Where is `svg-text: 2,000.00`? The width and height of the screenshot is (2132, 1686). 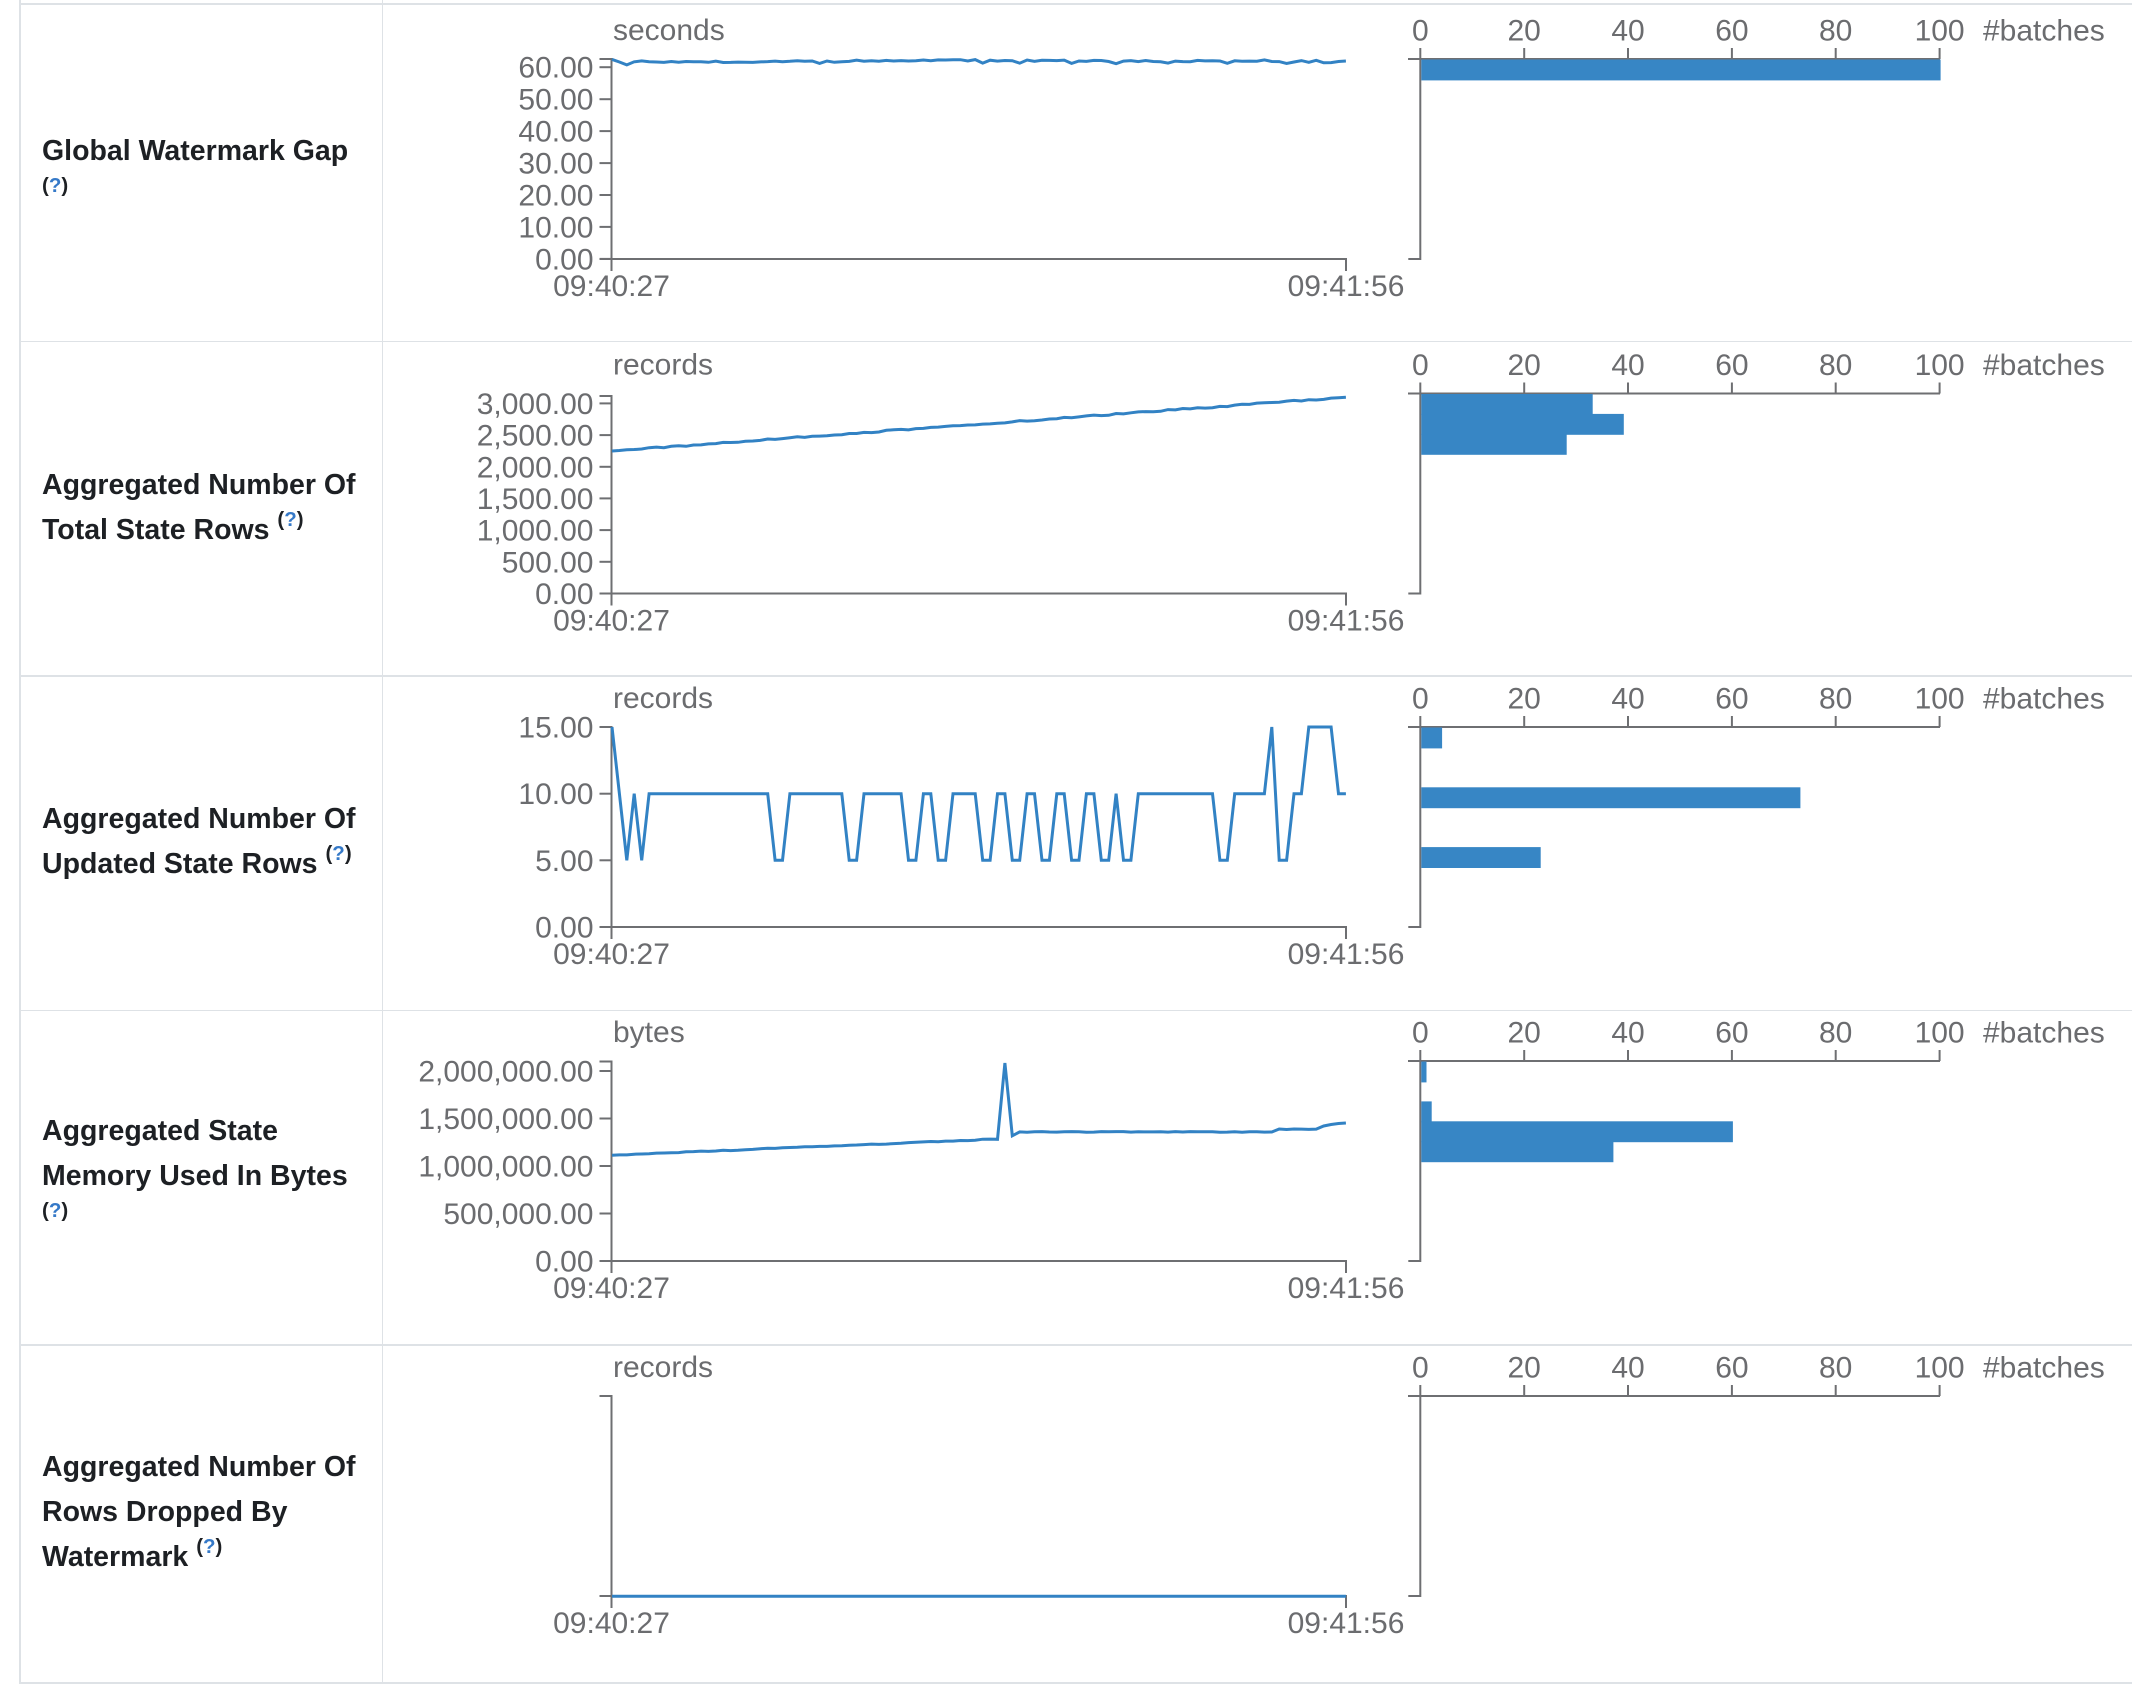 svg-text: 2,000.00 is located at coordinates (535, 467).